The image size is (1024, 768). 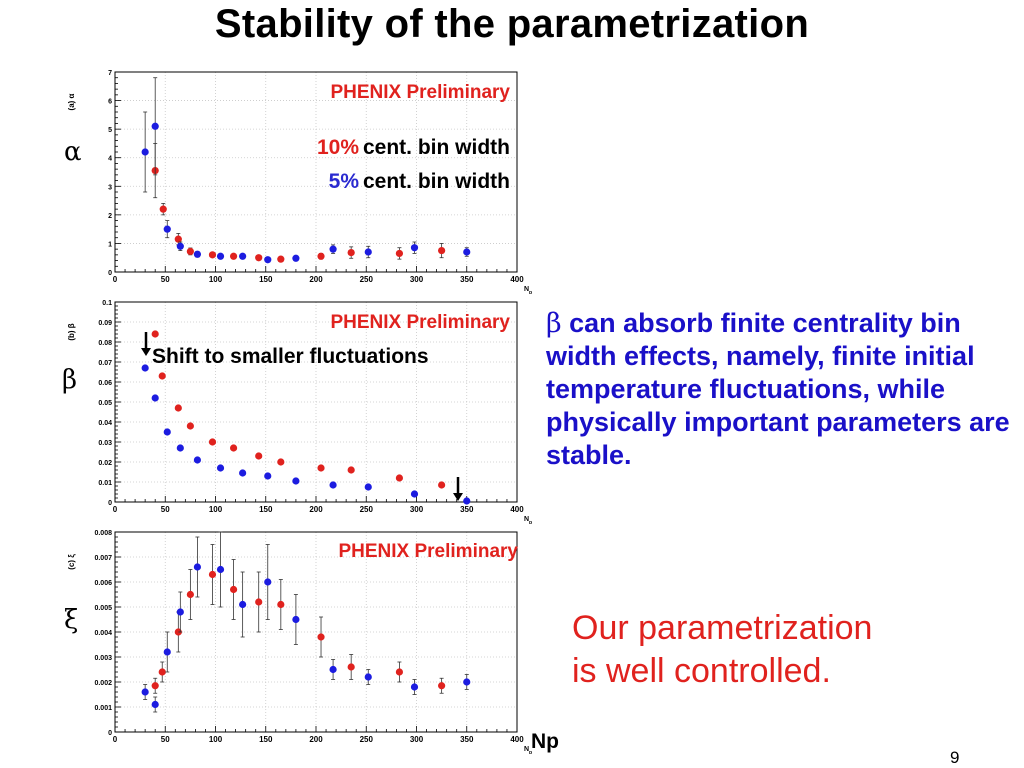 I want to click on legend-5pct-value: 5%, so click(x=344, y=181).